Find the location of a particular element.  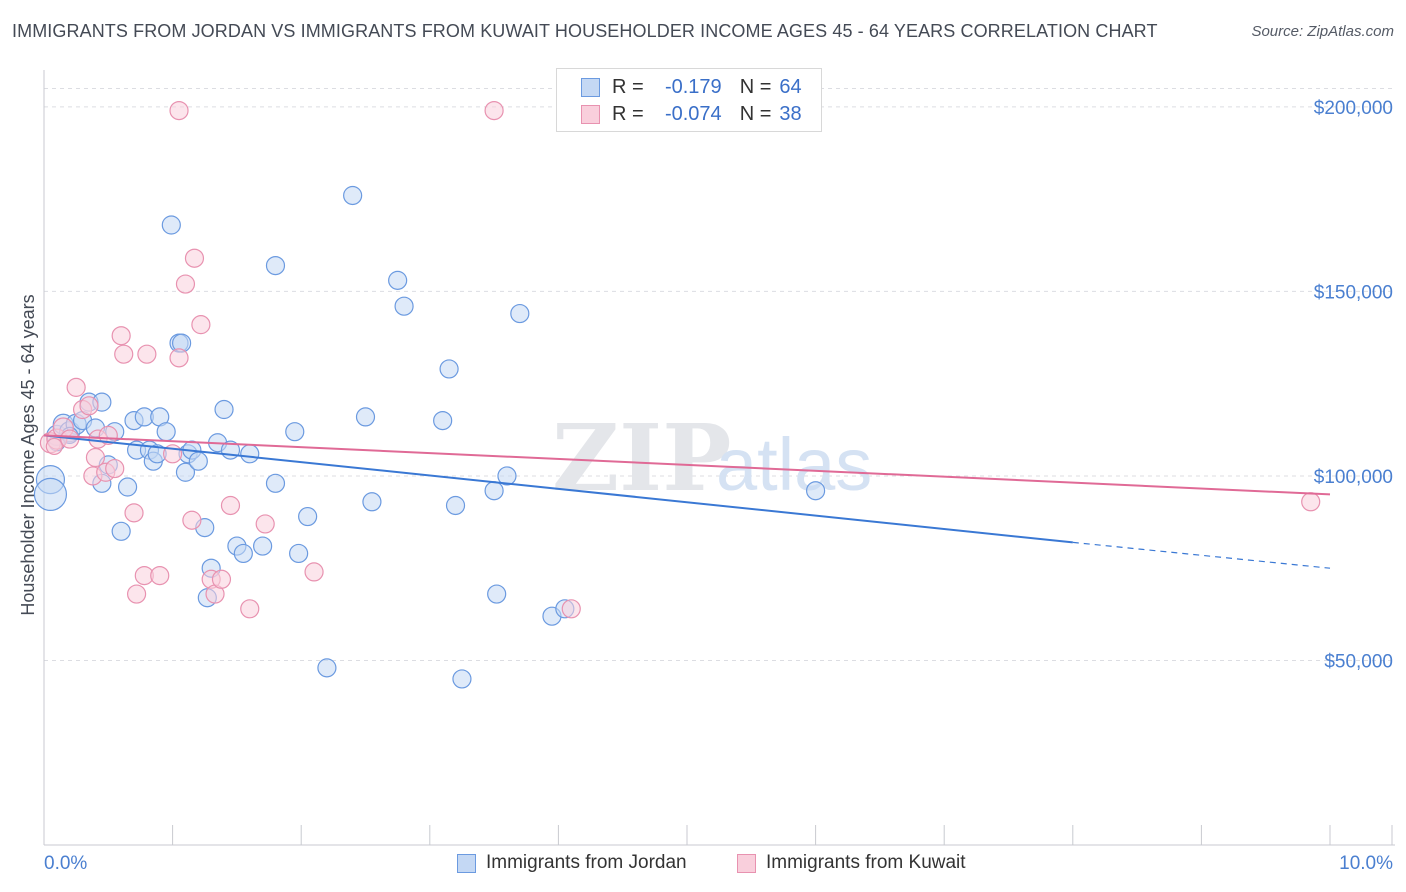

x-tick-label-max: 10.0% is located at coordinates (1366, 863).